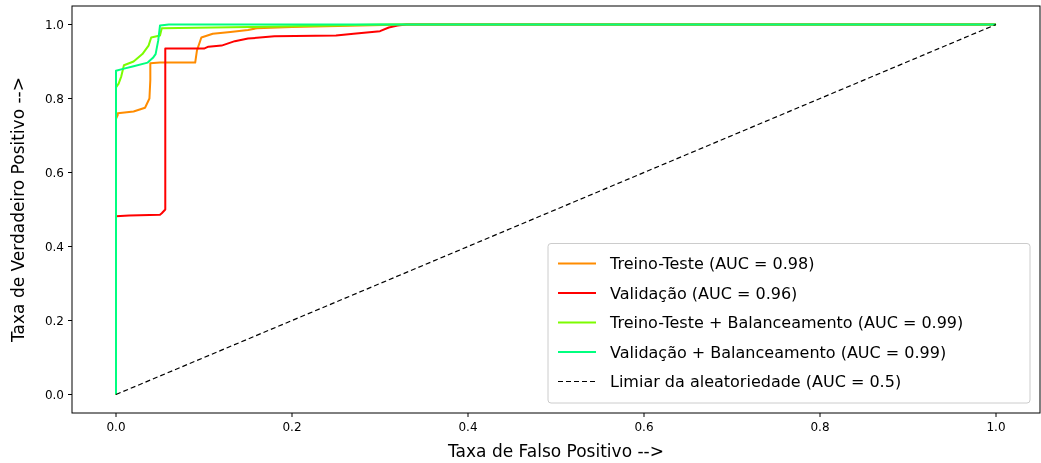  What do you see at coordinates (54, 98) in the screenshot?
I see `y-tick-label: 0.8` at bounding box center [54, 98].